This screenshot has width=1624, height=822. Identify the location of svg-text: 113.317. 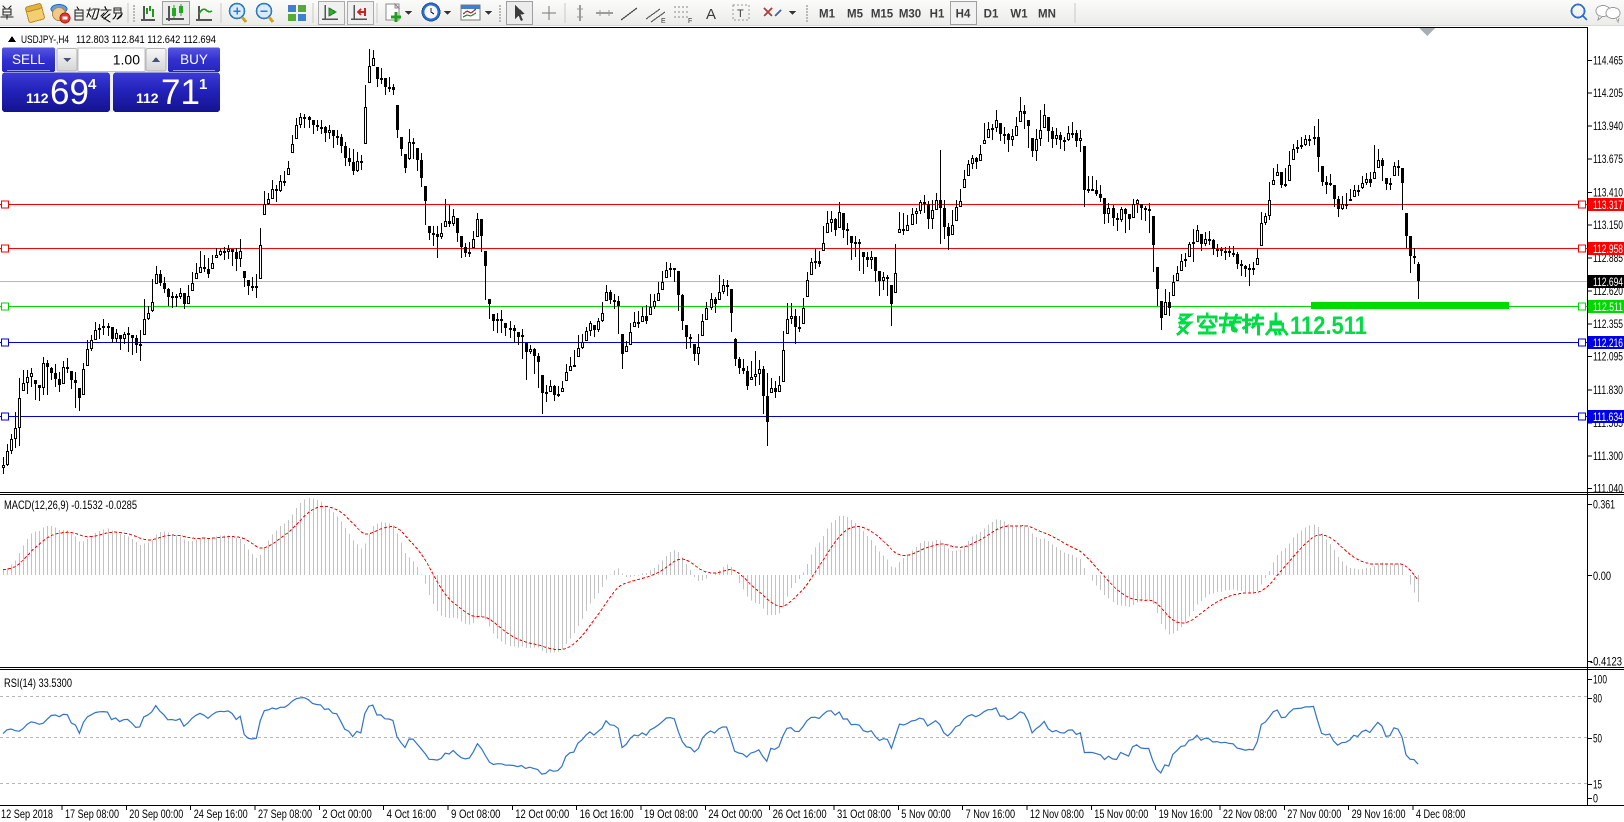
(1608, 205).